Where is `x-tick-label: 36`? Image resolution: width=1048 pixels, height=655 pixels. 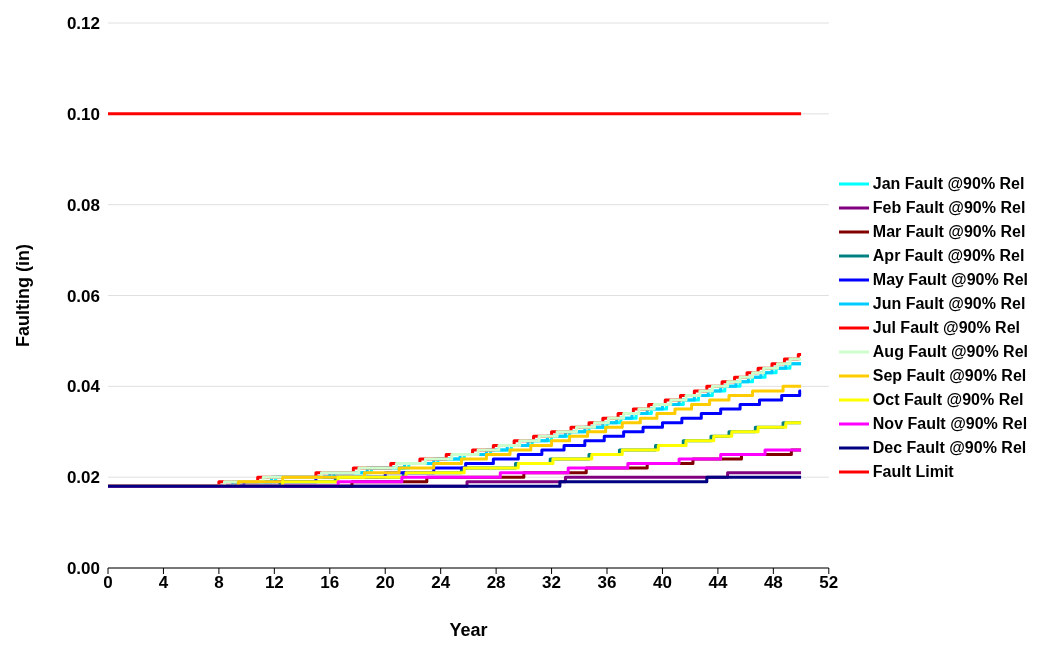 x-tick-label: 36 is located at coordinates (607, 583).